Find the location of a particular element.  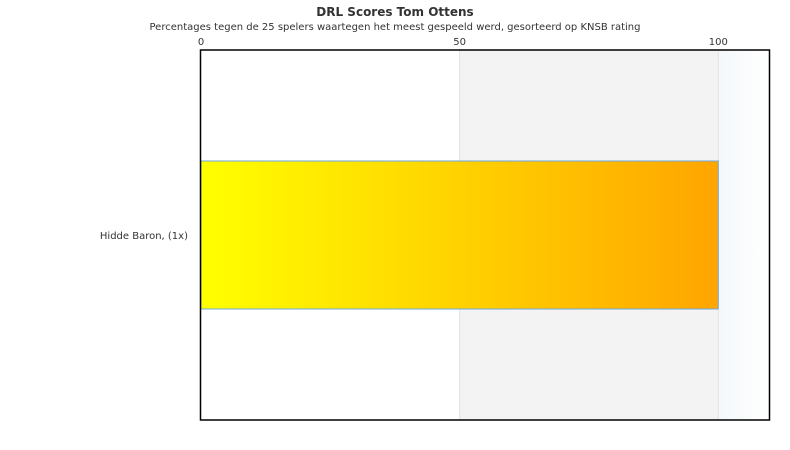

plot-band is located at coordinates (744, 235).